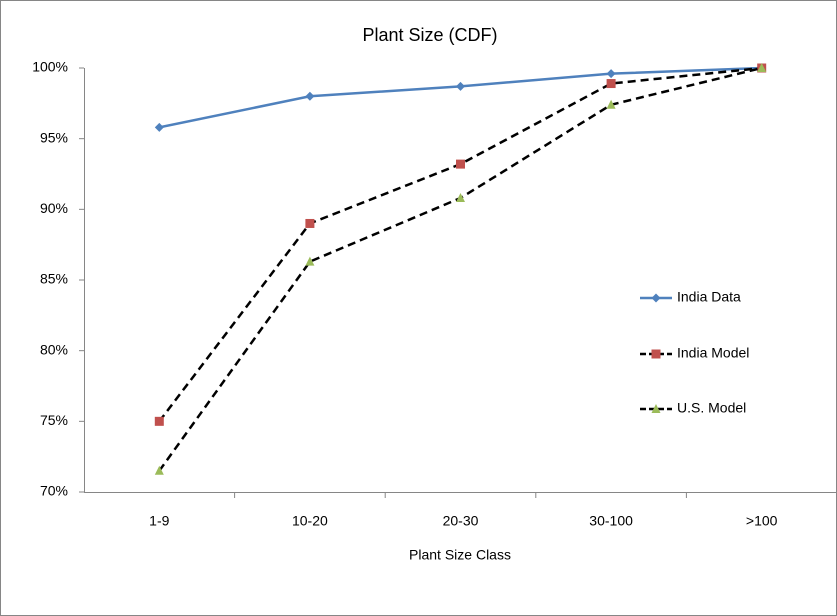 The image size is (837, 616). I want to click on y-tick-label: 70%, so click(54, 491).